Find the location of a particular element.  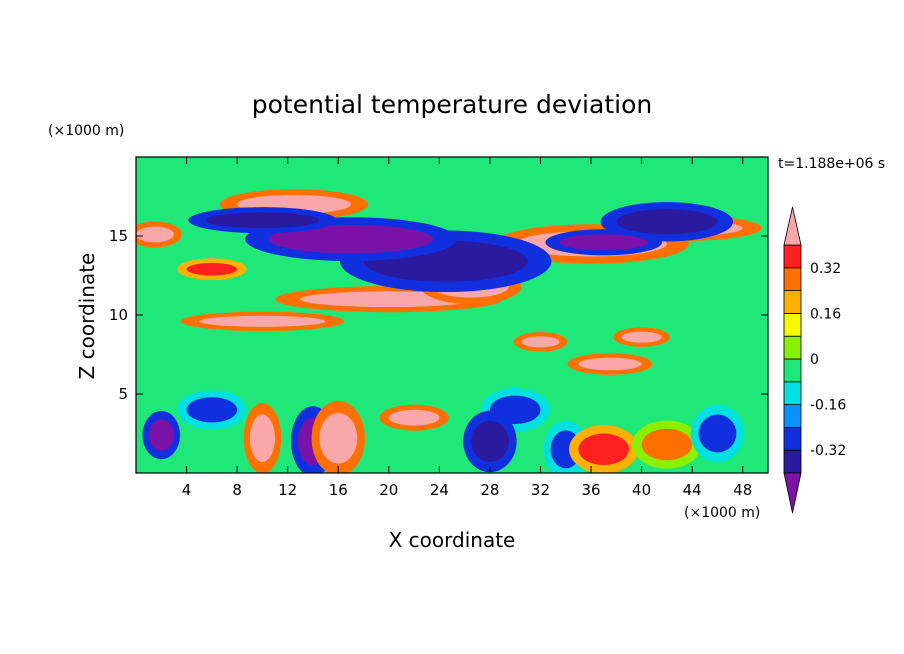

time-label: t=1.188e+06 s is located at coordinates (831, 164).